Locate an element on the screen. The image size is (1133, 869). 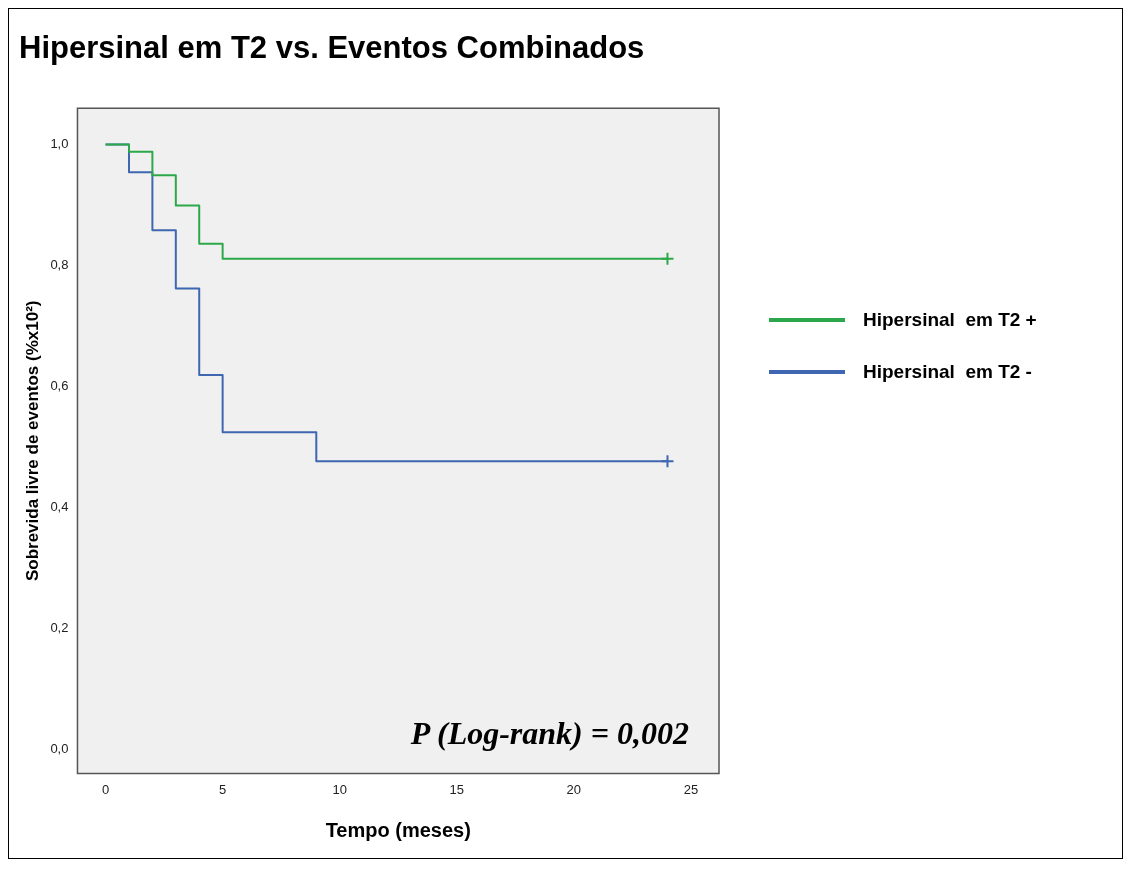
x-tick-label: 25 is located at coordinates (691, 789).